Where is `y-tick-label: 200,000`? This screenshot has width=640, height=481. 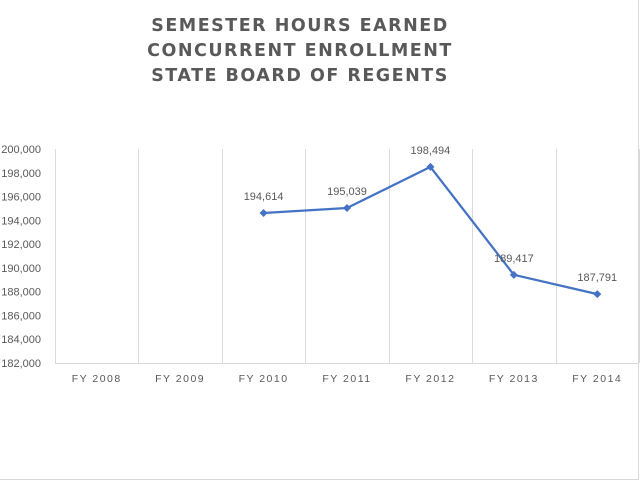 y-tick-label: 200,000 is located at coordinates (21, 150).